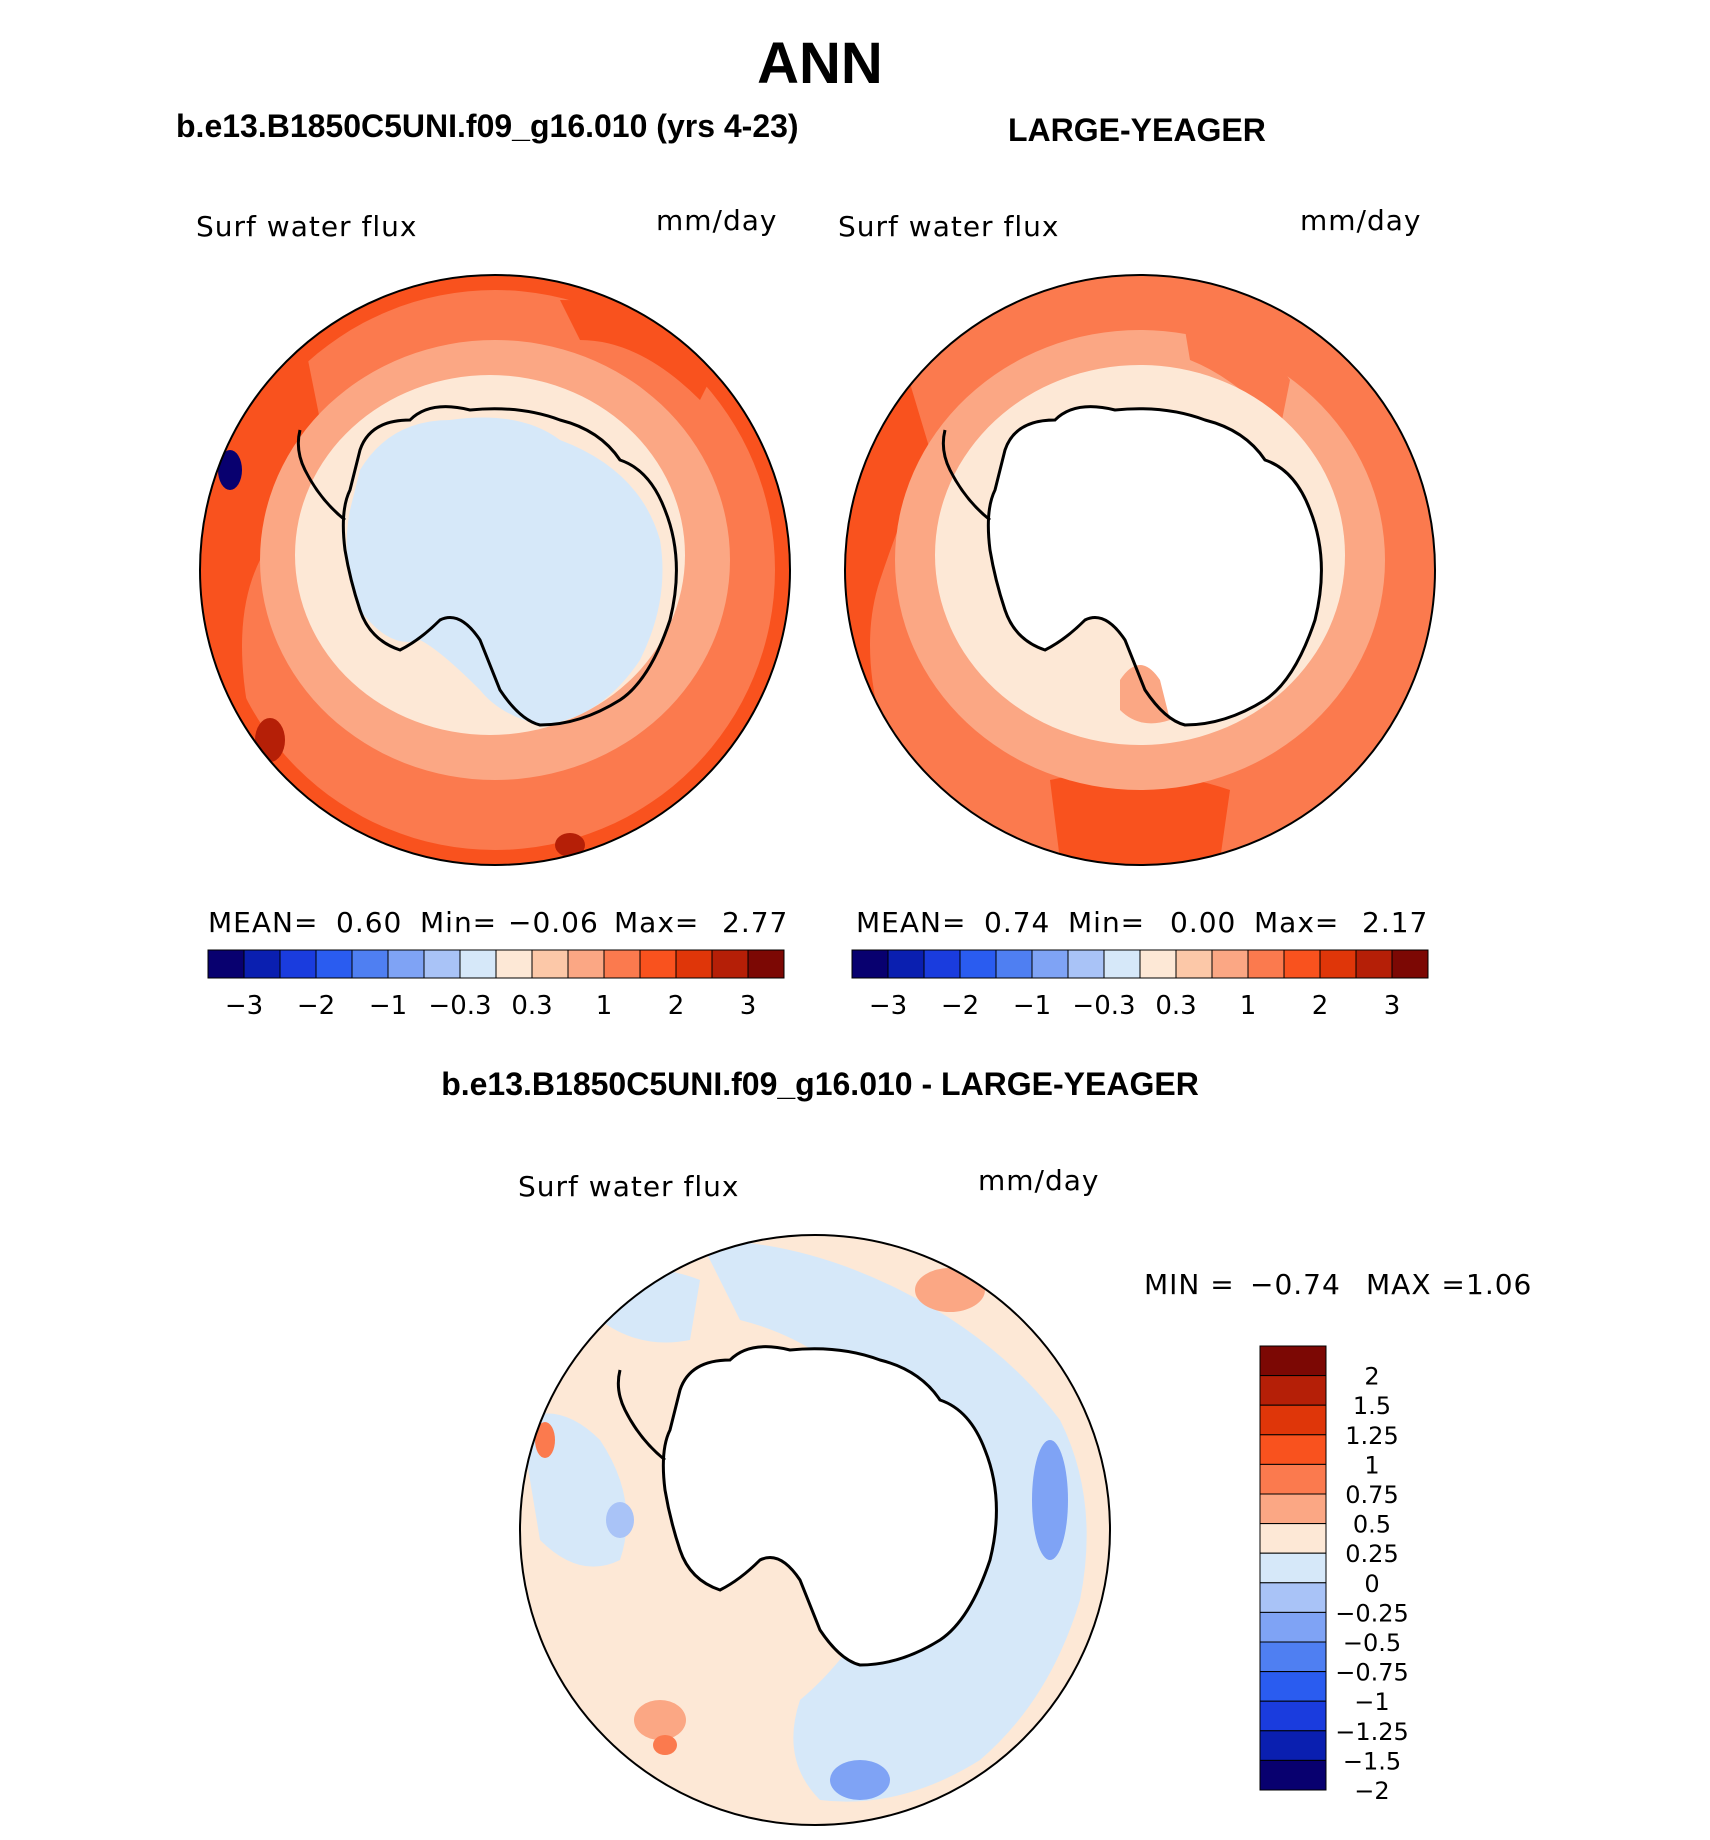 The image size is (1710, 1840). Describe the element at coordinates (459, 1006) in the screenshot. I see `left-colorbar-tick-label: −0.3` at that location.